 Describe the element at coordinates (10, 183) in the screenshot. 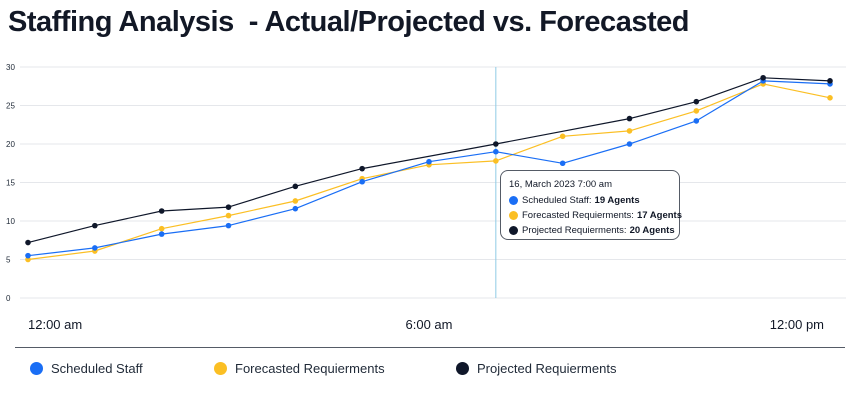

I see `y-tick-label: 15` at that location.